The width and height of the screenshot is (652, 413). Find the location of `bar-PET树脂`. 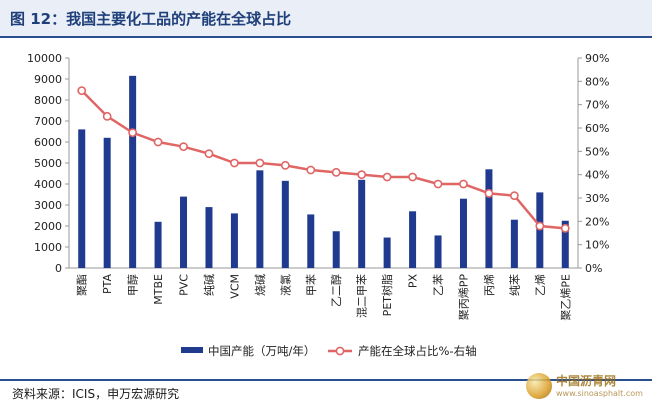

bar-PET树脂 is located at coordinates (387, 252).